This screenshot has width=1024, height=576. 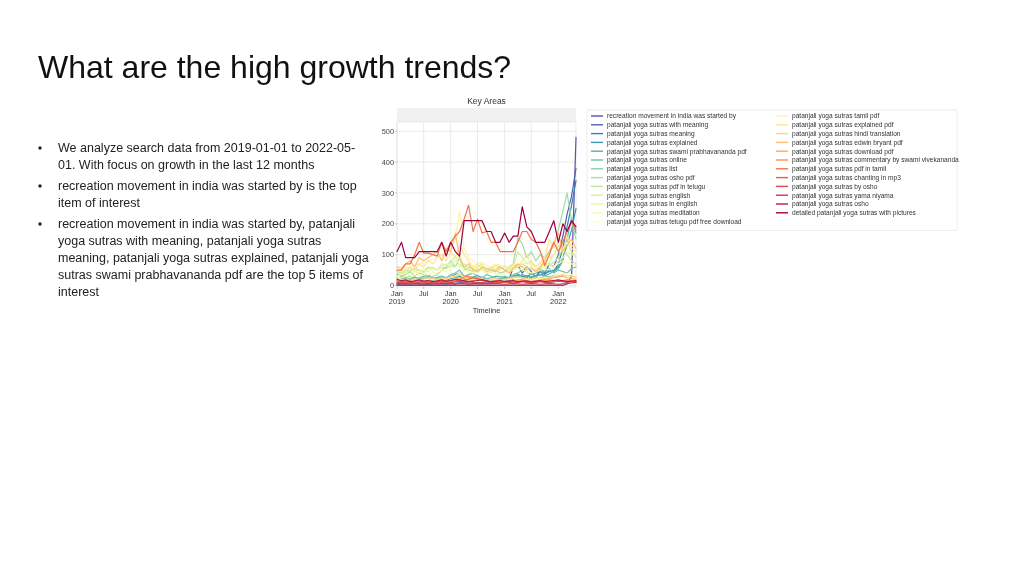 I want to click on text: recreation movement in india was started by, patanjali yoga sutras with meaning, patanjali yoga sutras meaning, patanjali yoga sutras explained, patanjali yoga sutras swami prabhavananda pdf are the top 5 items of interest, so click(x=213, y=258).